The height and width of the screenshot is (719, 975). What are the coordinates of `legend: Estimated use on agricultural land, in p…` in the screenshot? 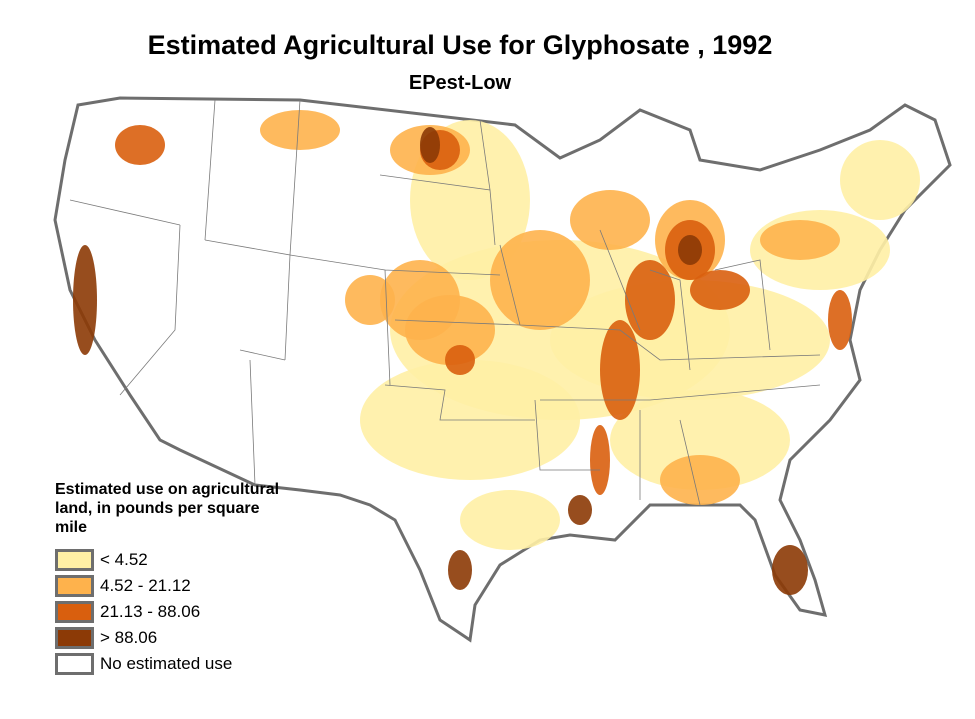 It's located at (175, 578).